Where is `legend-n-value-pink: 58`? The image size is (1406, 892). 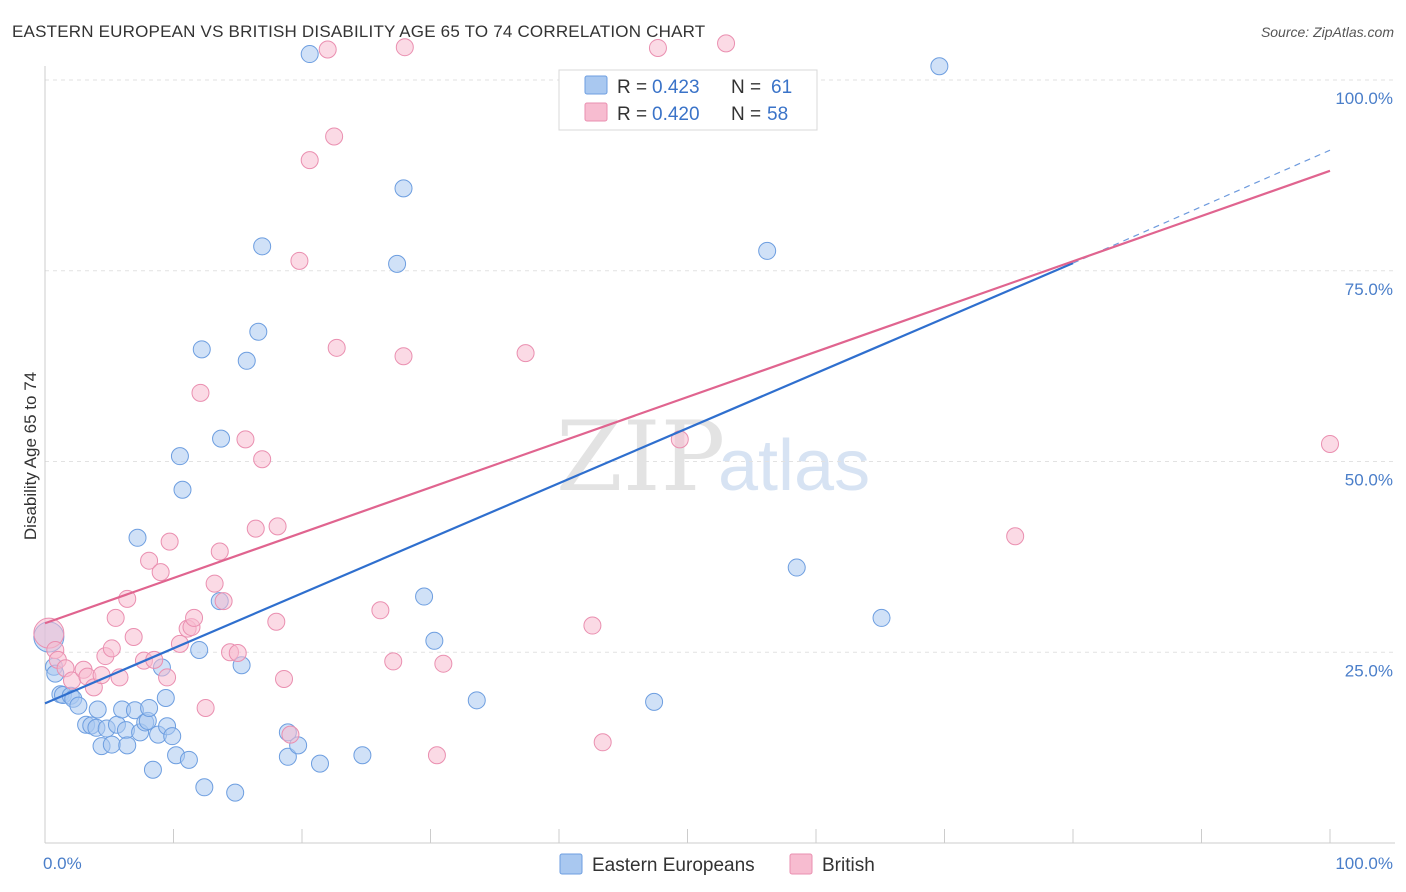 legend-n-value-pink: 58 is located at coordinates (777, 114).